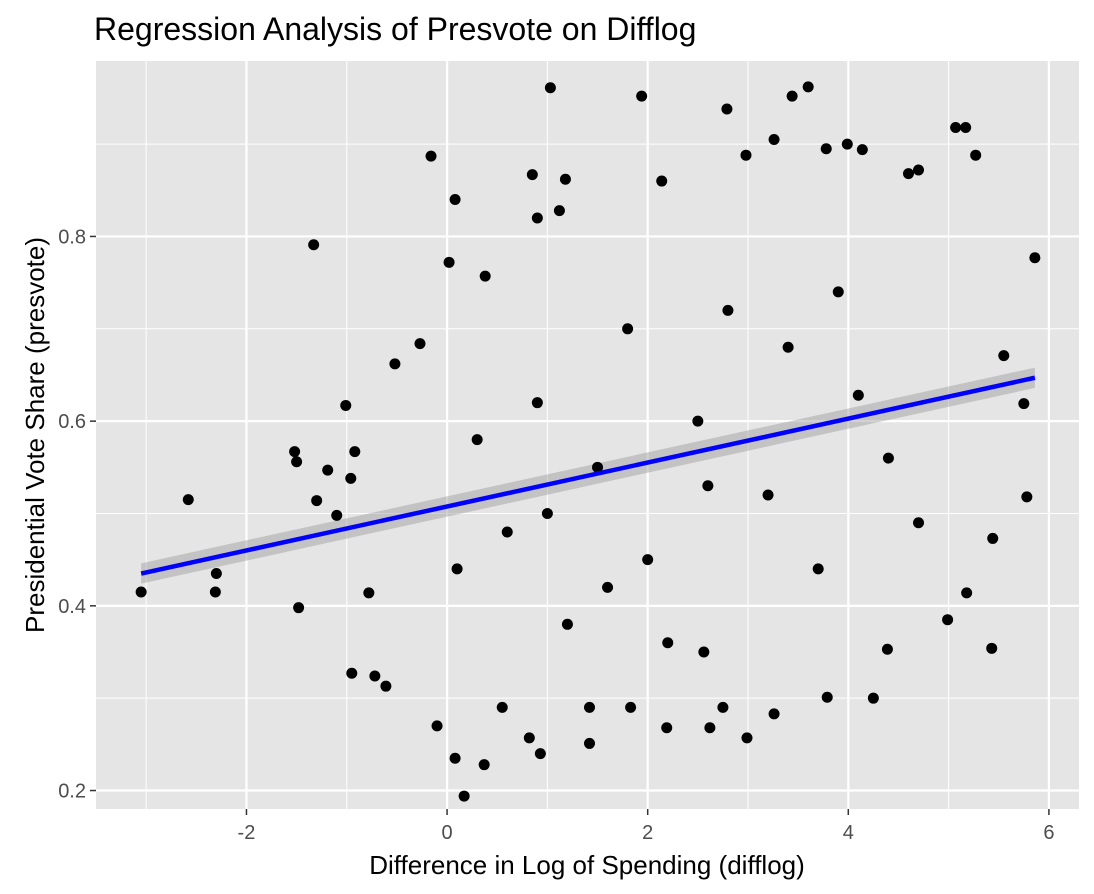 This screenshot has height=894, width=1094. Describe the element at coordinates (447, 833) in the screenshot. I see `x-tick-label: 0` at that location.